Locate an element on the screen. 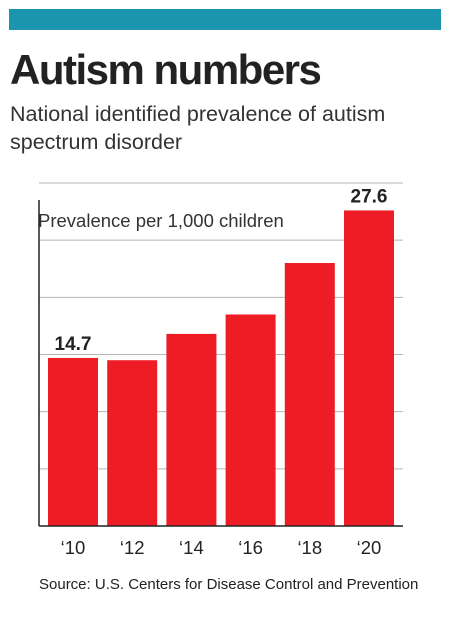 The image size is (450, 629). x-tick-label: ‘10 is located at coordinates (73, 547).